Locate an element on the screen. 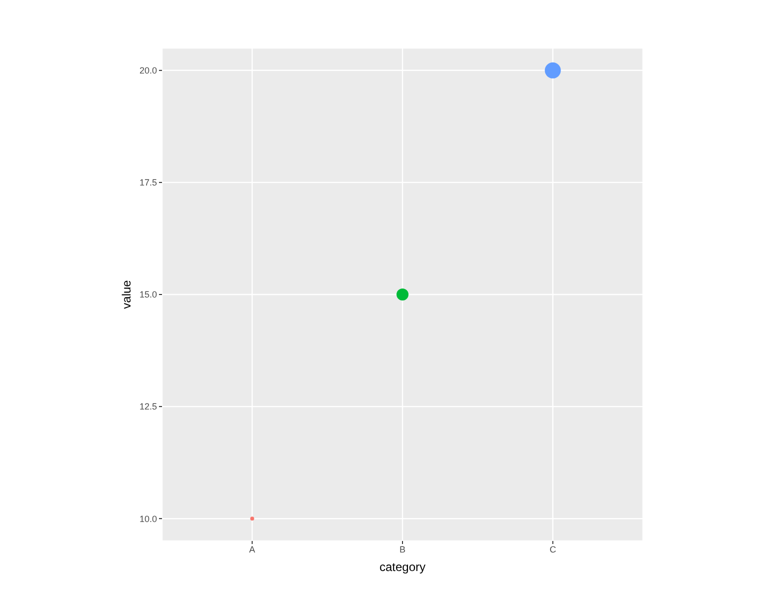  x-tick-label: B is located at coordinates (402, 549).